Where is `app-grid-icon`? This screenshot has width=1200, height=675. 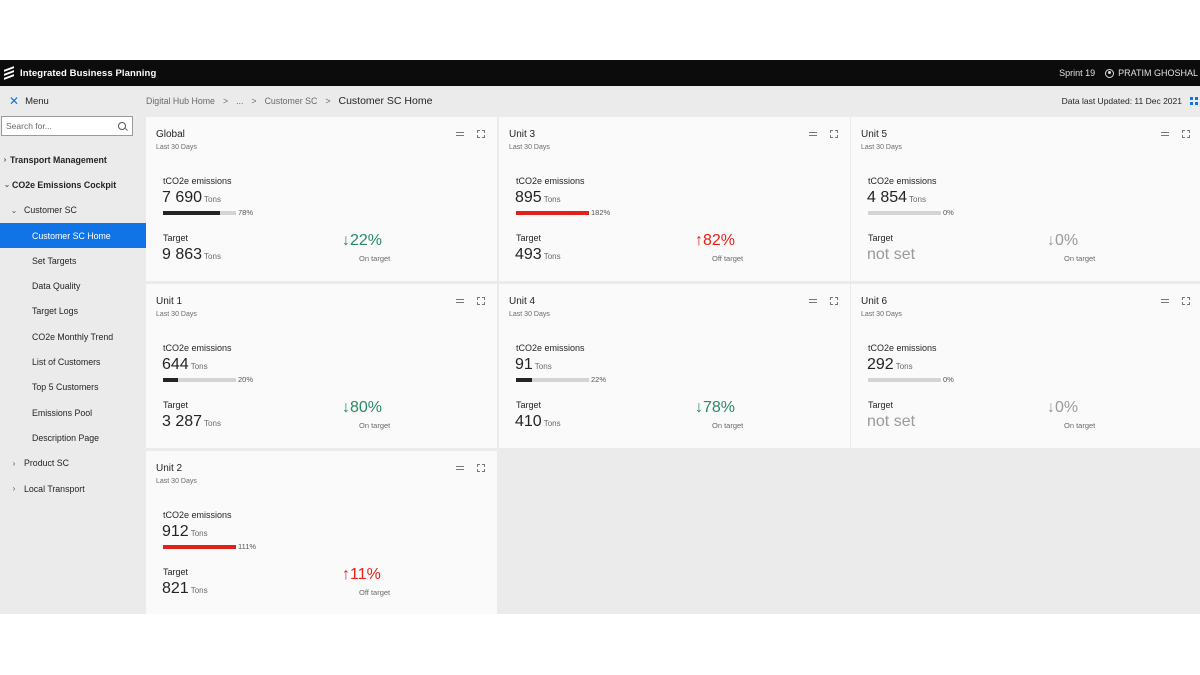
app-grid-icon is located at coordinates (1194, 101).